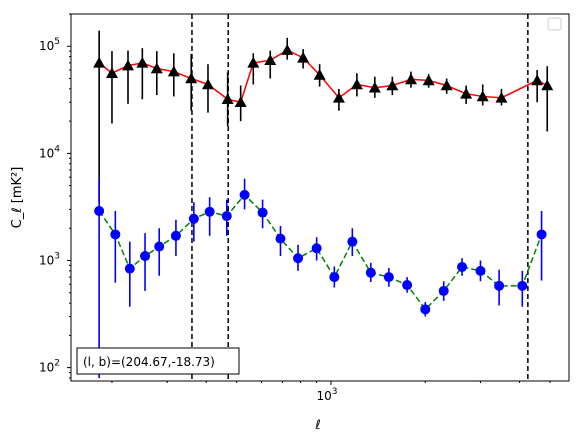 The width and height of the screenshot is (580, 441). I want to click on y-tick-exponent: 4, so click(57, 149).